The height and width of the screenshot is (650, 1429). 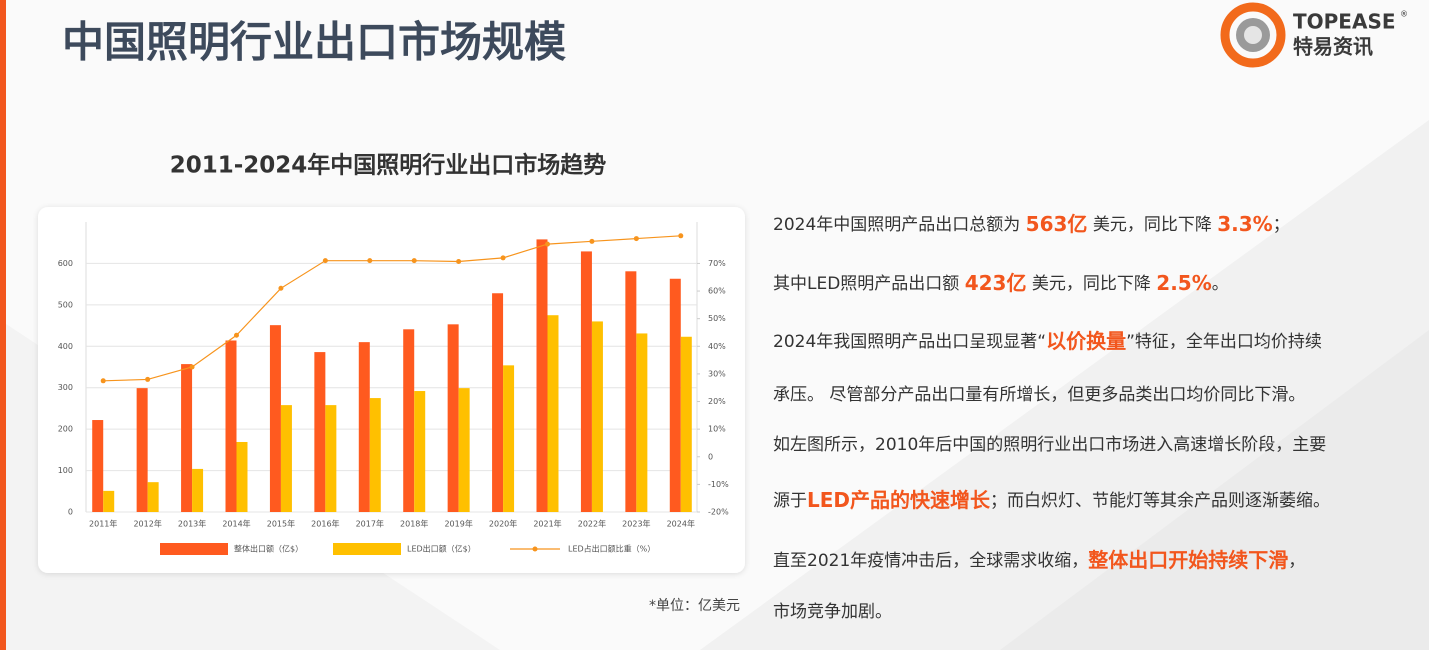 What do you see at coordinates (370, 524) in the screenshot?
I see `x-tick-label: 2017年` at bounding box center [370, 524].